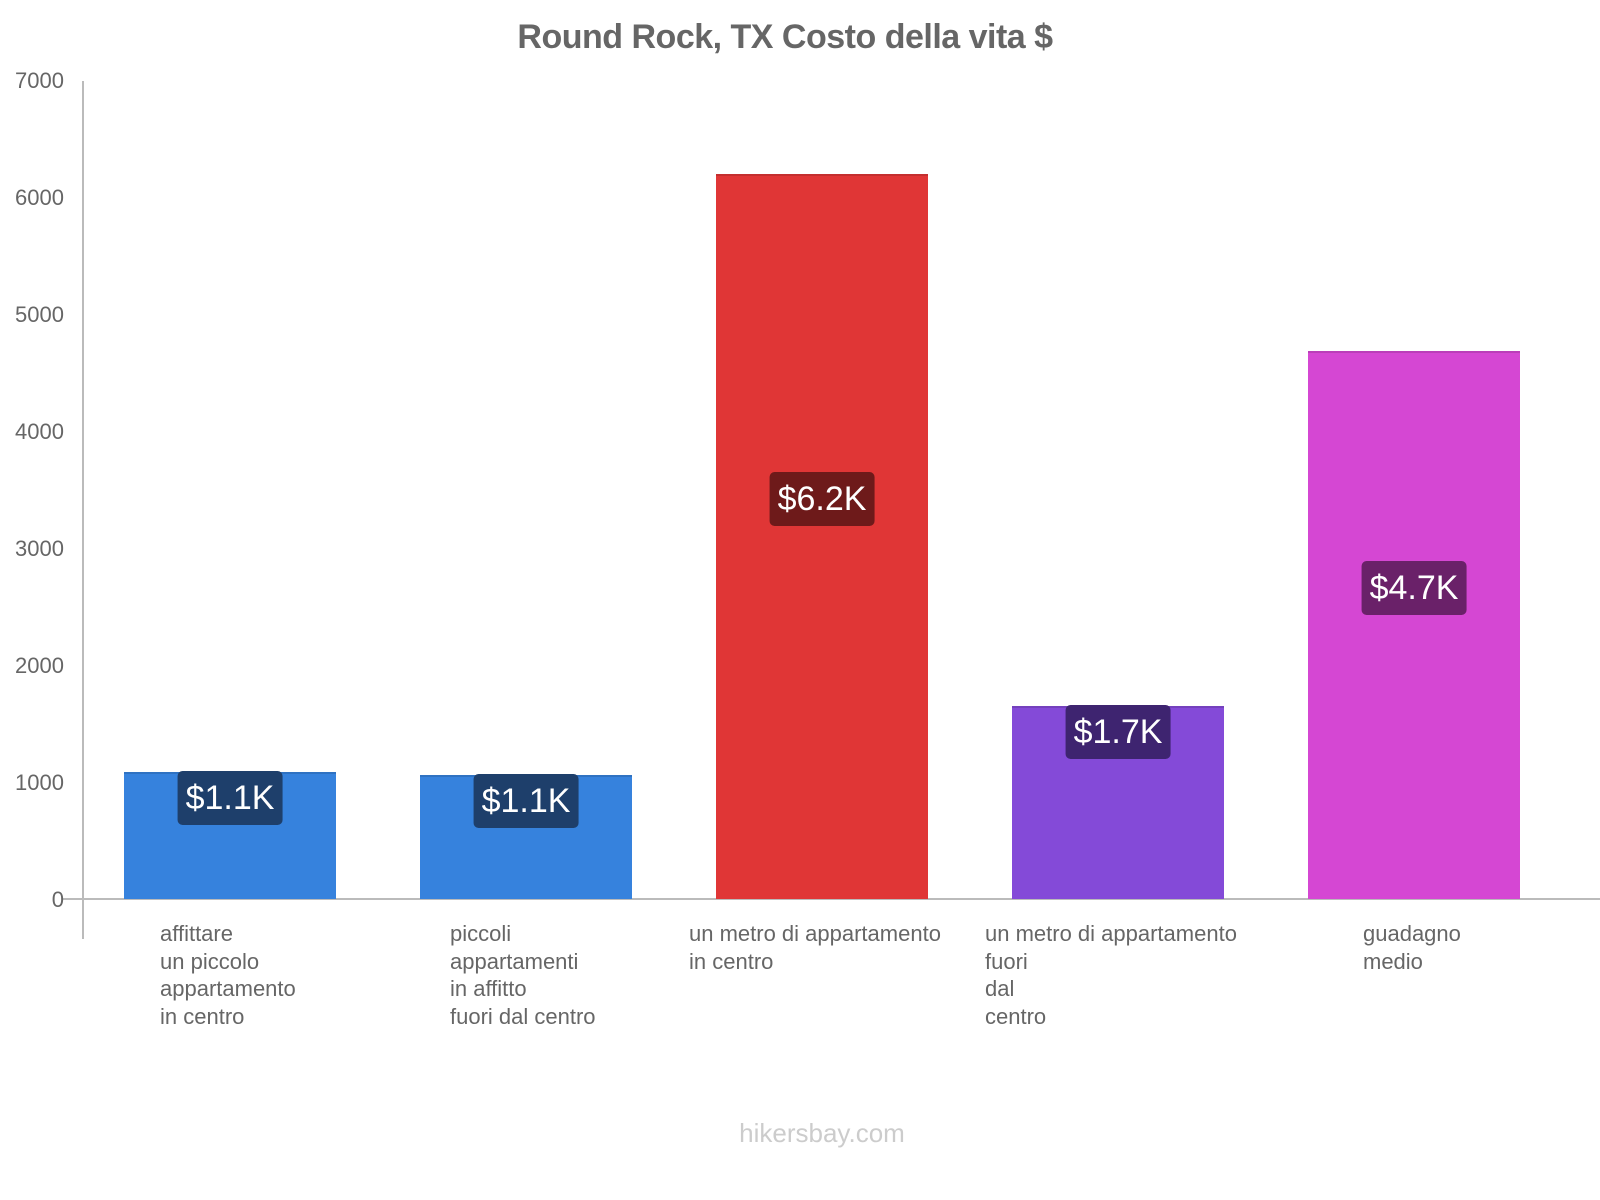 Image resolution: width=1600 pixels, height=1200 pixels. I want to click on y-axis-line, so click(83, 510).